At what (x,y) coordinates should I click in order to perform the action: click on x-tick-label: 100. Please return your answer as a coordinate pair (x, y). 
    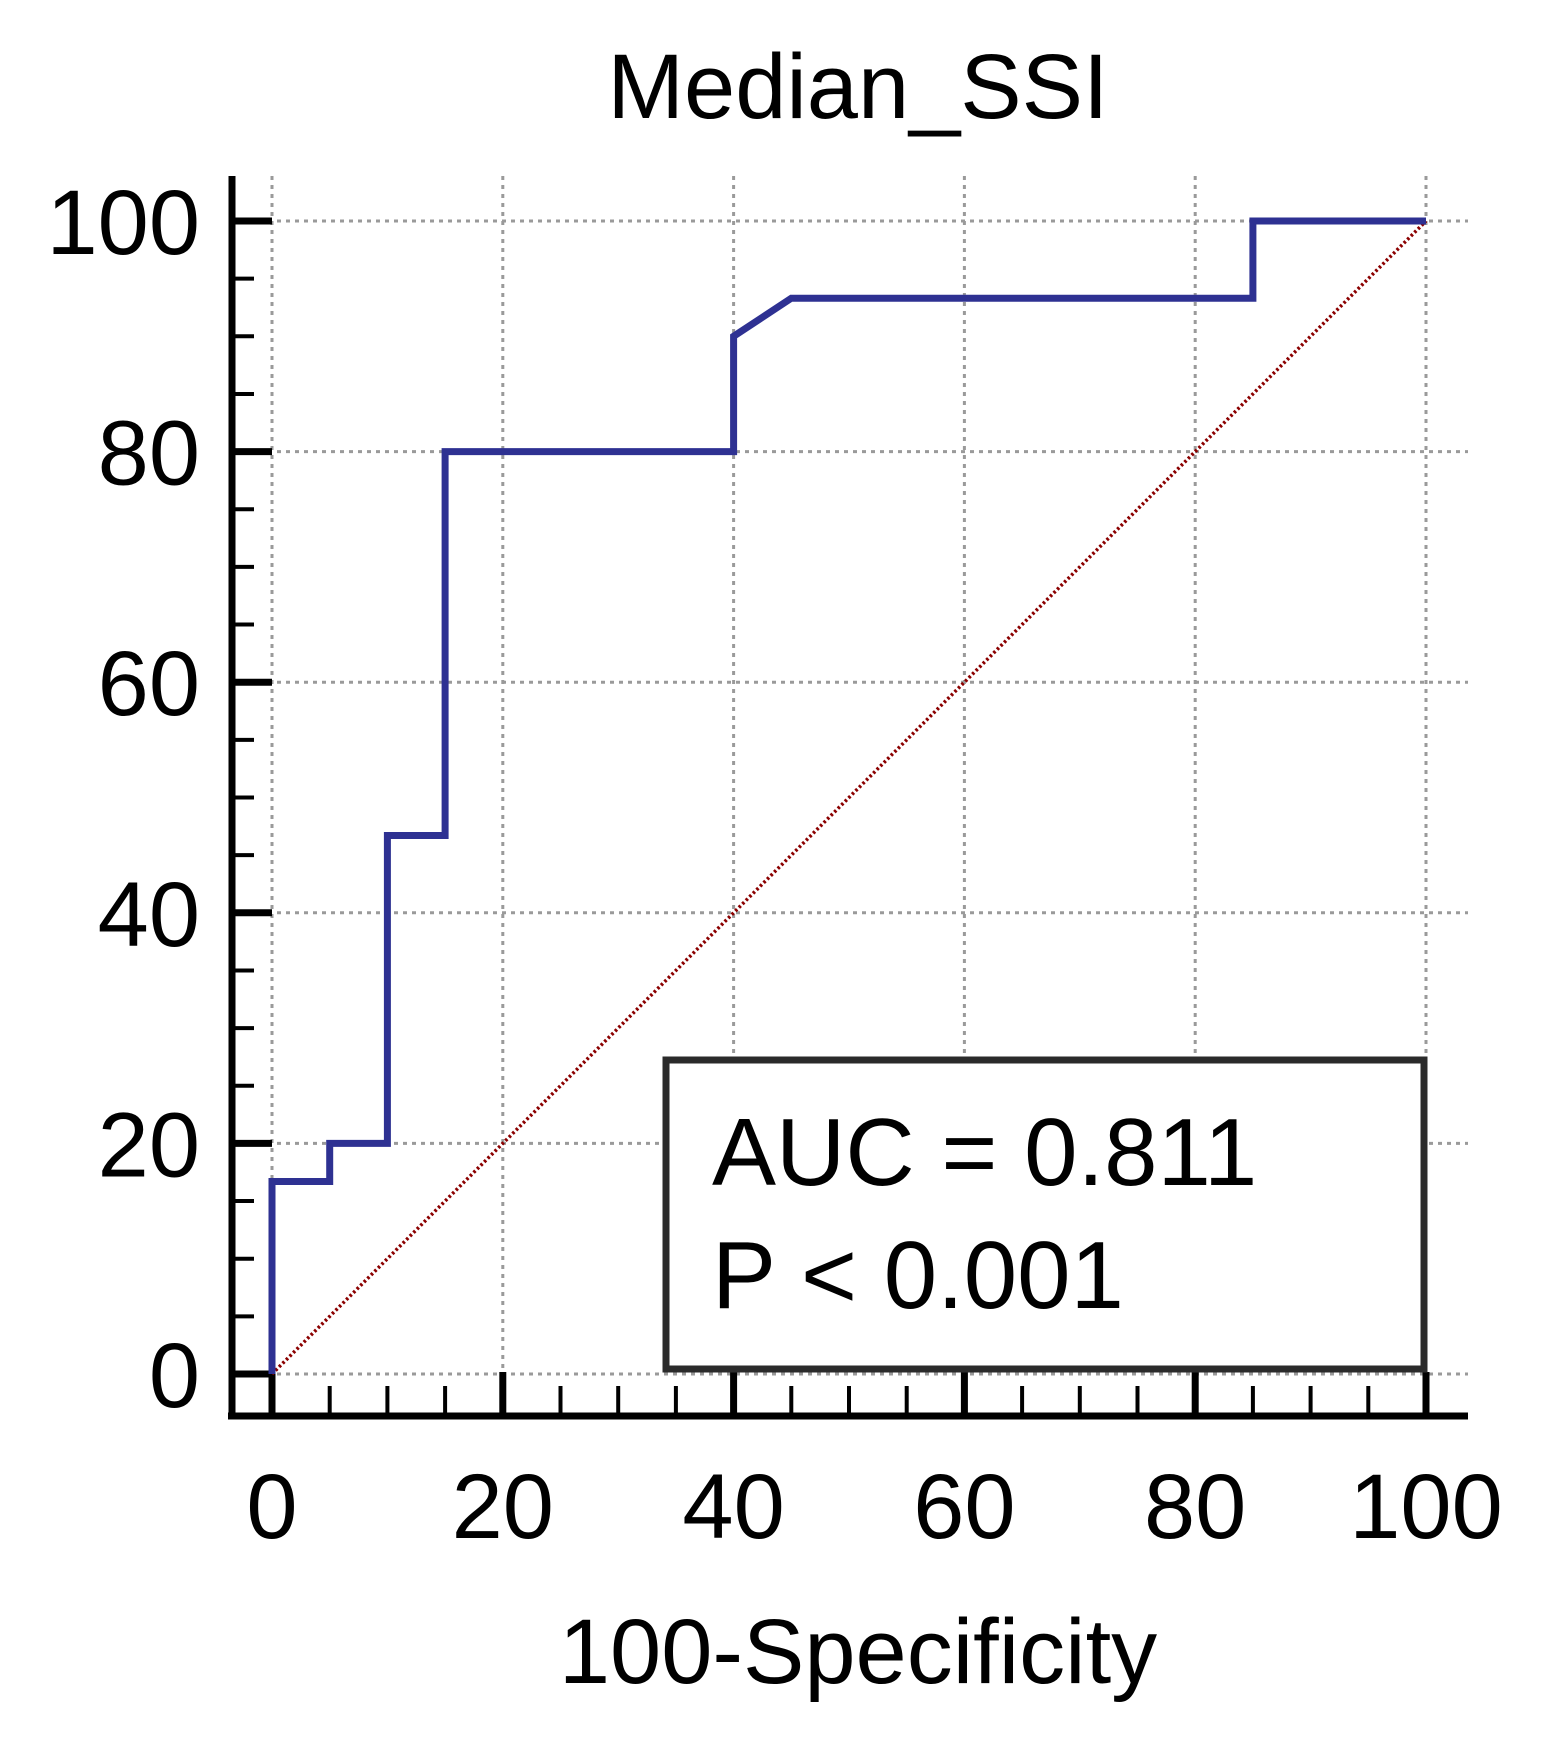
    Looking at the image, I should click on (1426, 1507).